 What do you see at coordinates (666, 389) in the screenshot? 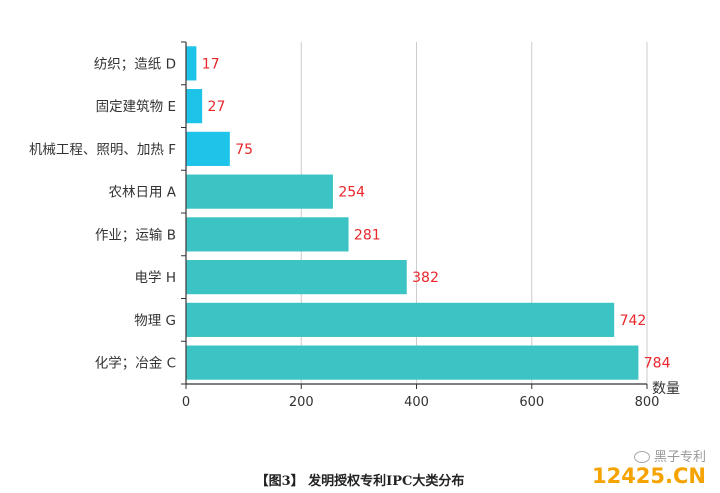
I see `x-axis-unit-label: 数量` at bounding box center [666, 389].